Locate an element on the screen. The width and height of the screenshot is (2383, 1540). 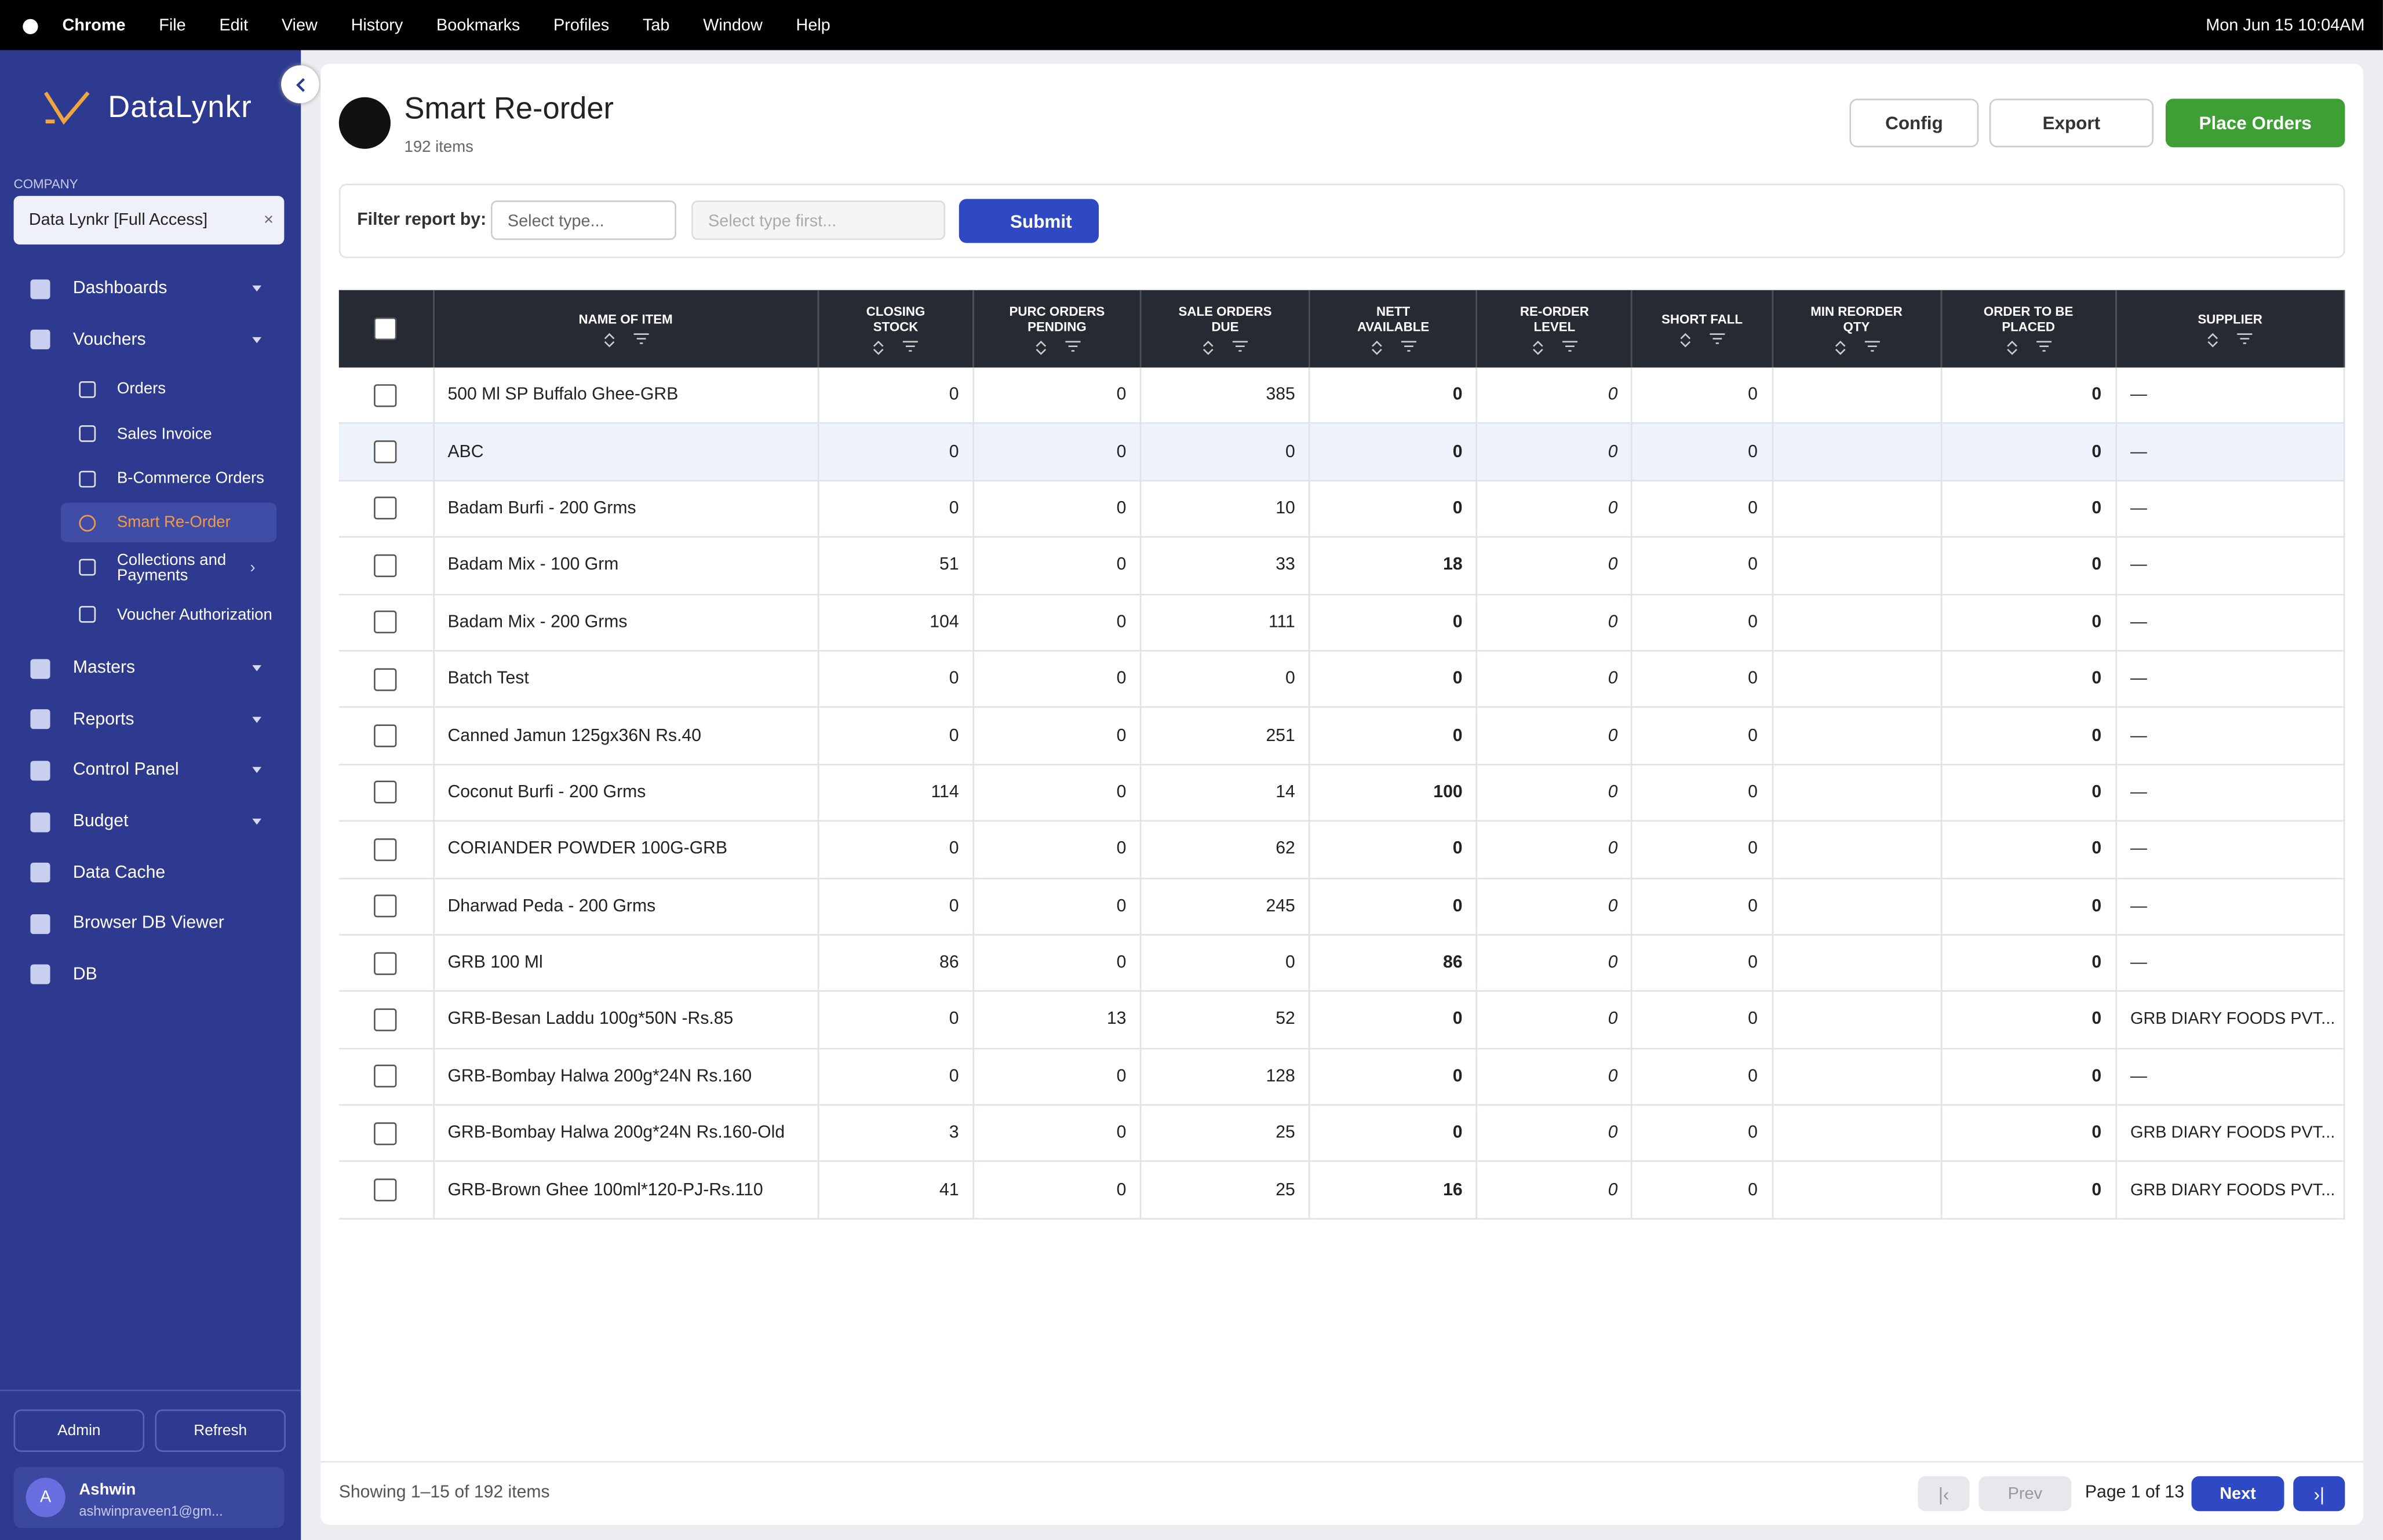
first-page-button: |‹ is located at coordinates (1944, 1494).